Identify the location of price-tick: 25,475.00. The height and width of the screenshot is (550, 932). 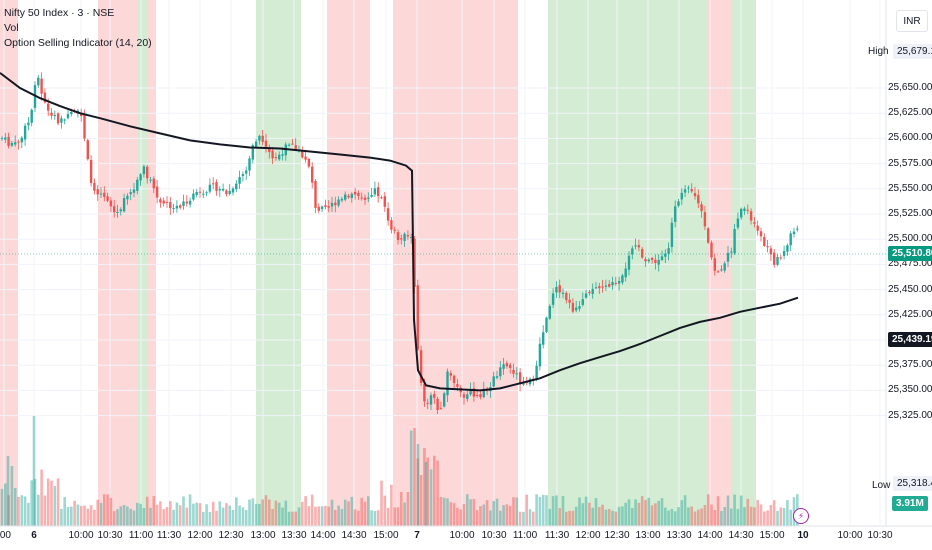
(910, 264).